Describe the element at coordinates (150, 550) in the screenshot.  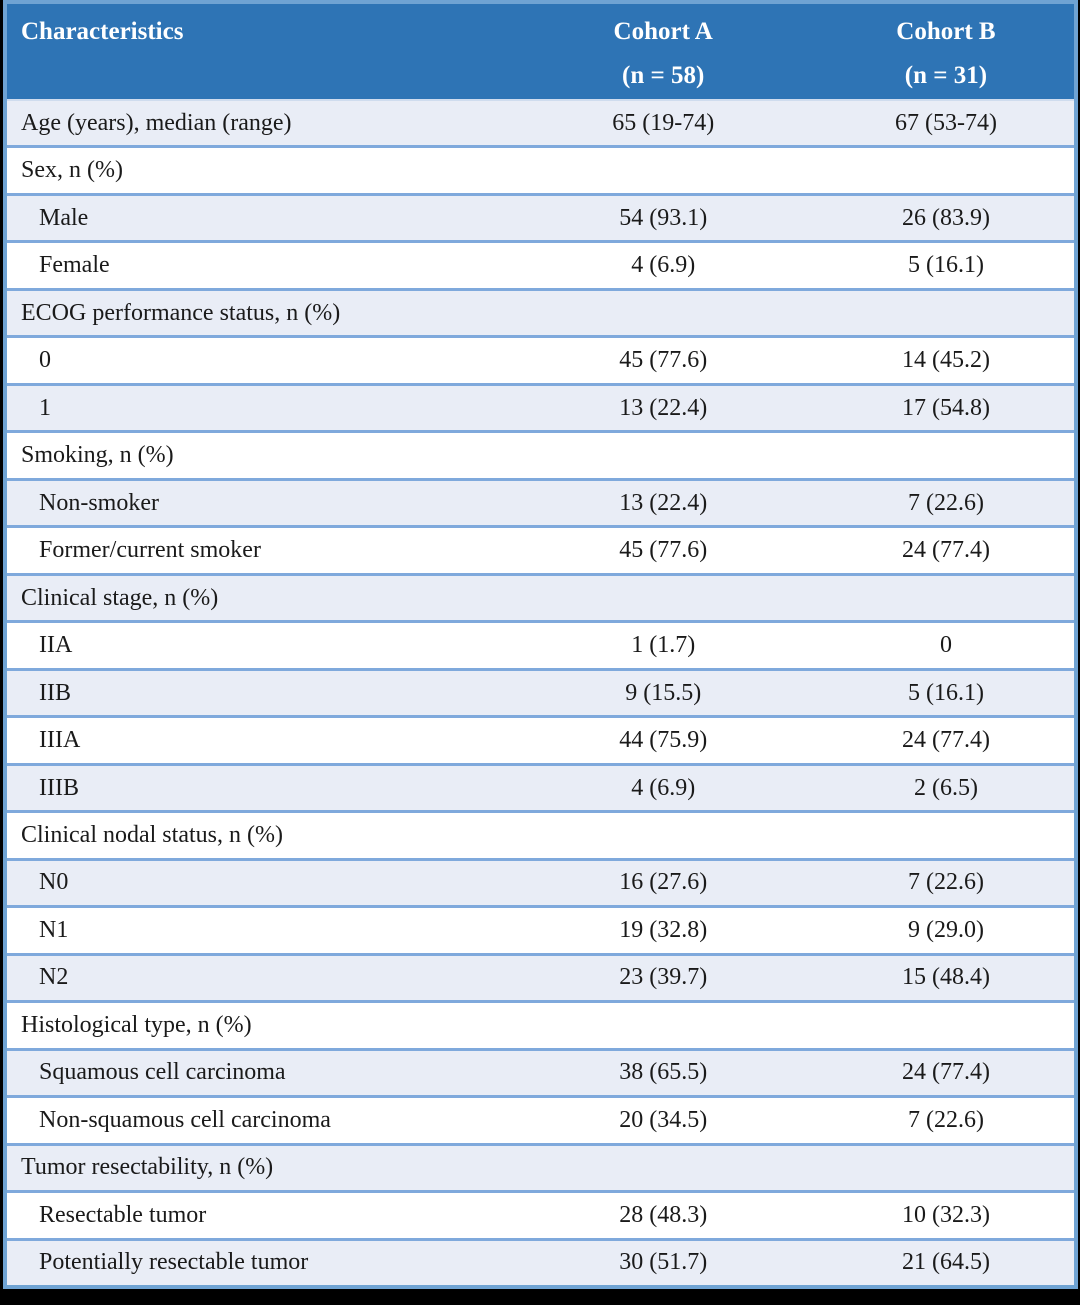
I see `row-label-cell: Former/current smoker` at that location.